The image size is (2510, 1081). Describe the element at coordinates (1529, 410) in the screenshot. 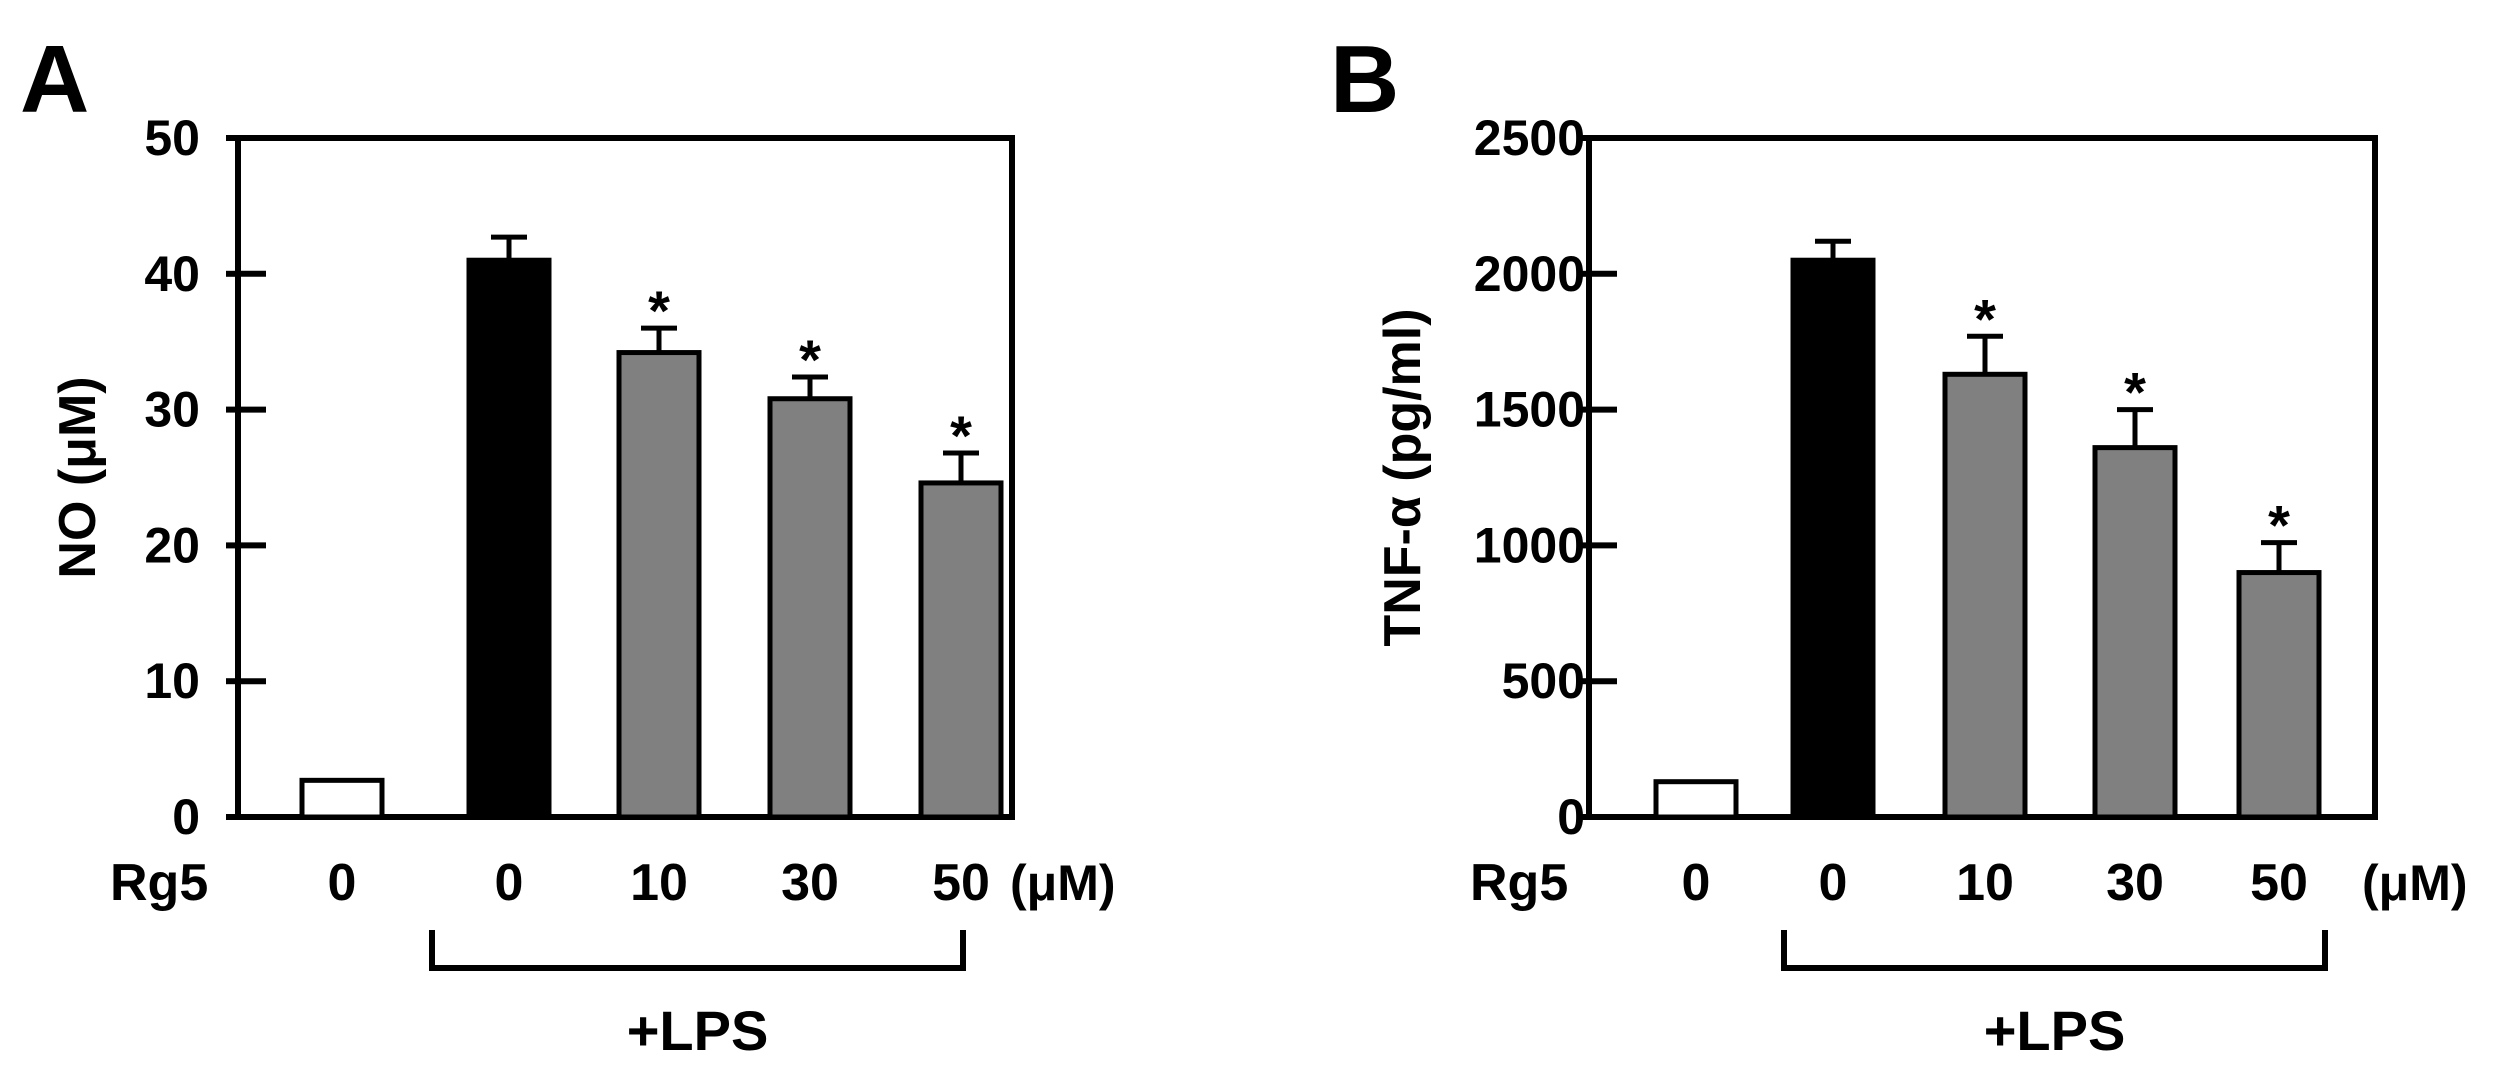

I see `y-tick-label: 1500` at that location.